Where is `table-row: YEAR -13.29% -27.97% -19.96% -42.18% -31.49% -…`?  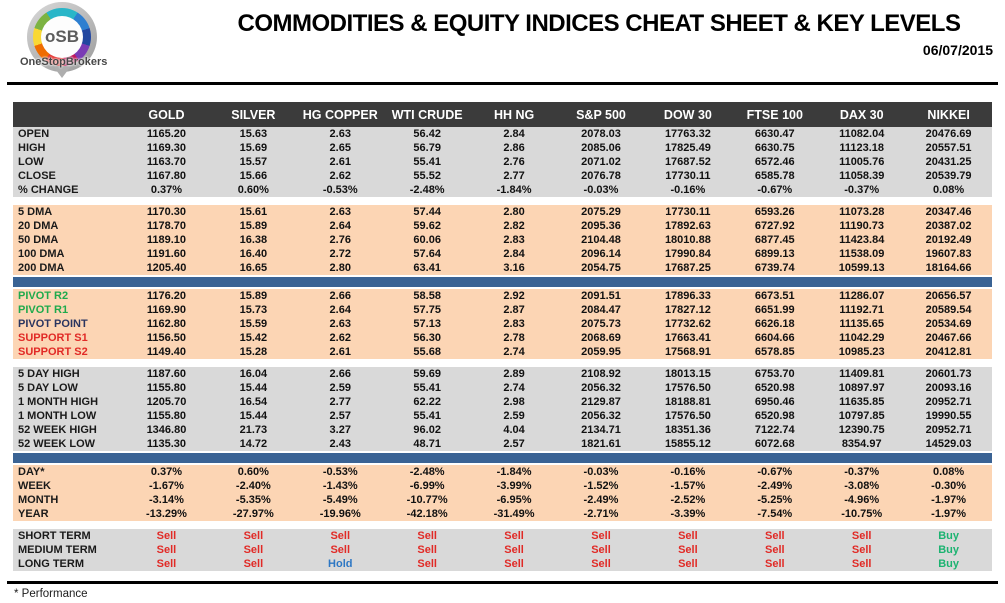
table-row: YEAR -13.29% -27.97% -19.96% -42.18% -31.49% -… is located at coordinates (502, 514).